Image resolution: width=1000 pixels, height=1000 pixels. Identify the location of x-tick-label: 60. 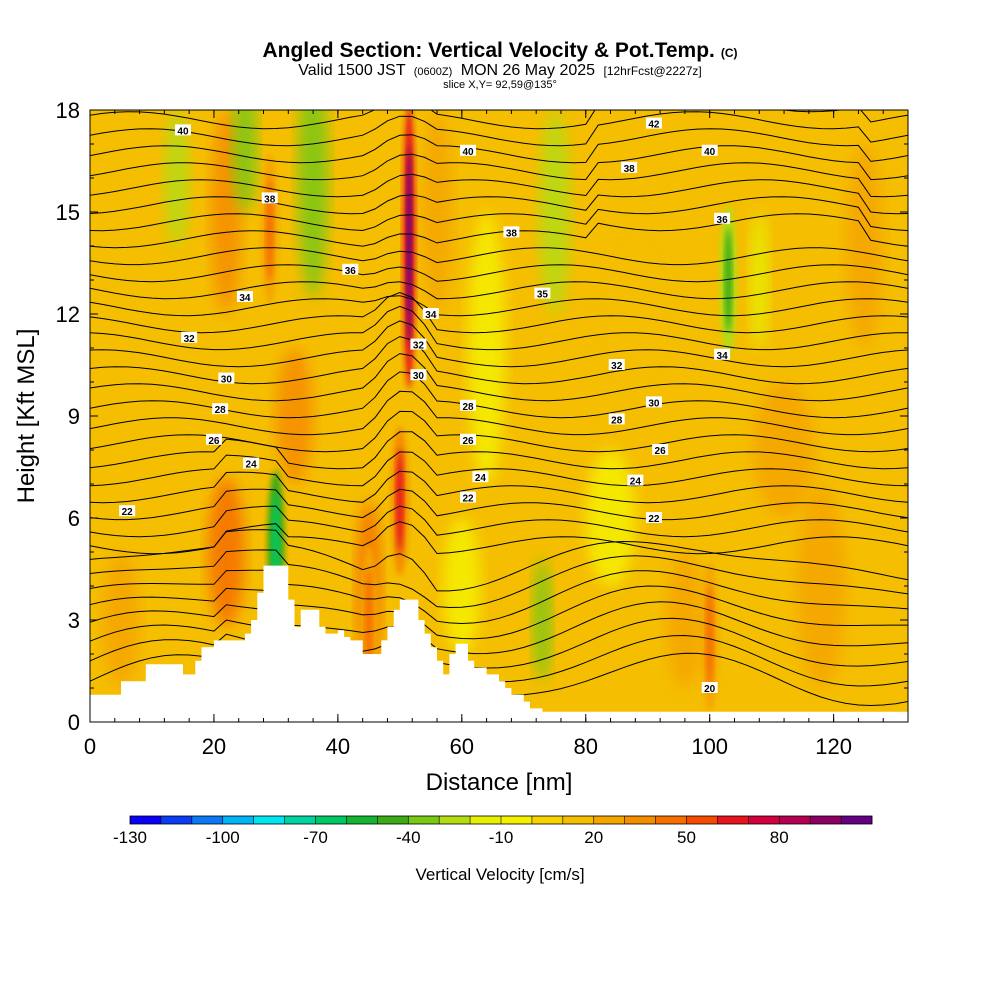
(462, 746).